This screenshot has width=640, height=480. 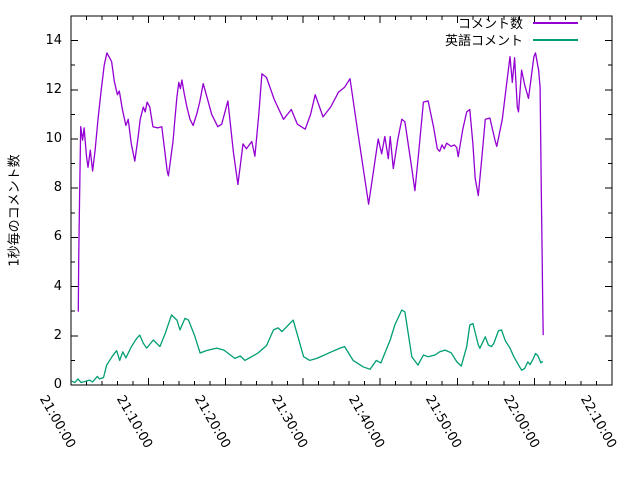 I want to click on y-tick-label: 14, so click(x=53, y=40).